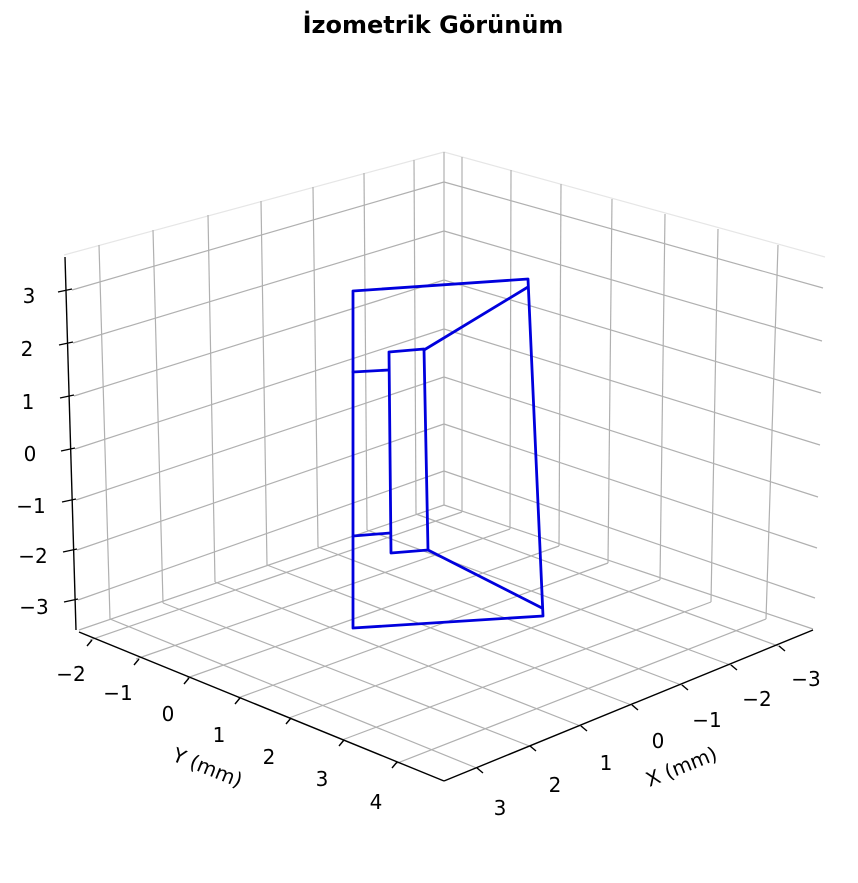 Image resolution: width=858 pixels, height=883 pixels. Describe the element at coordinates (500, 808) in the screenshot. I see `x-tick-label: 3` at that location.